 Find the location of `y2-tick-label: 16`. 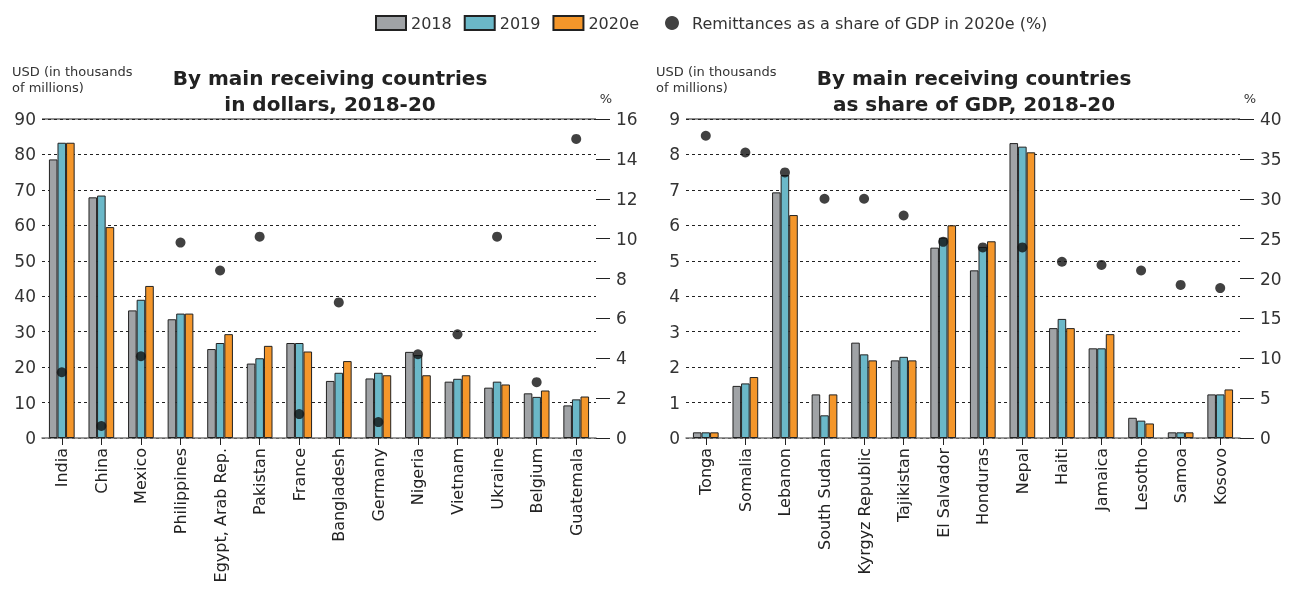

y2-tick-label: 16 is located at coordinates (627, 119).